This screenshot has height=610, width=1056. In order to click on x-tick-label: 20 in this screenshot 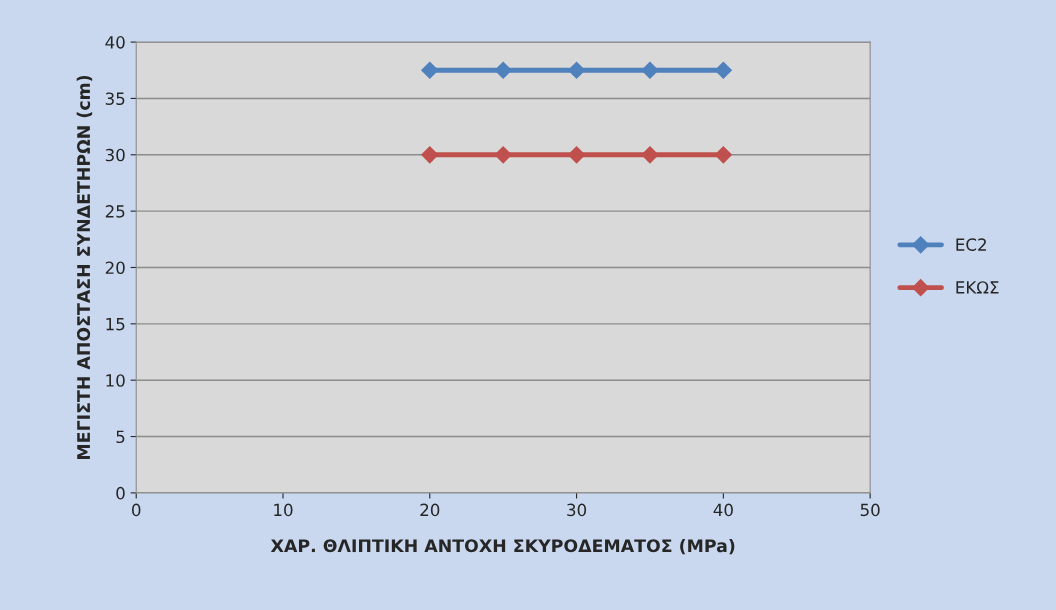, I will do `click(430, 510)`.